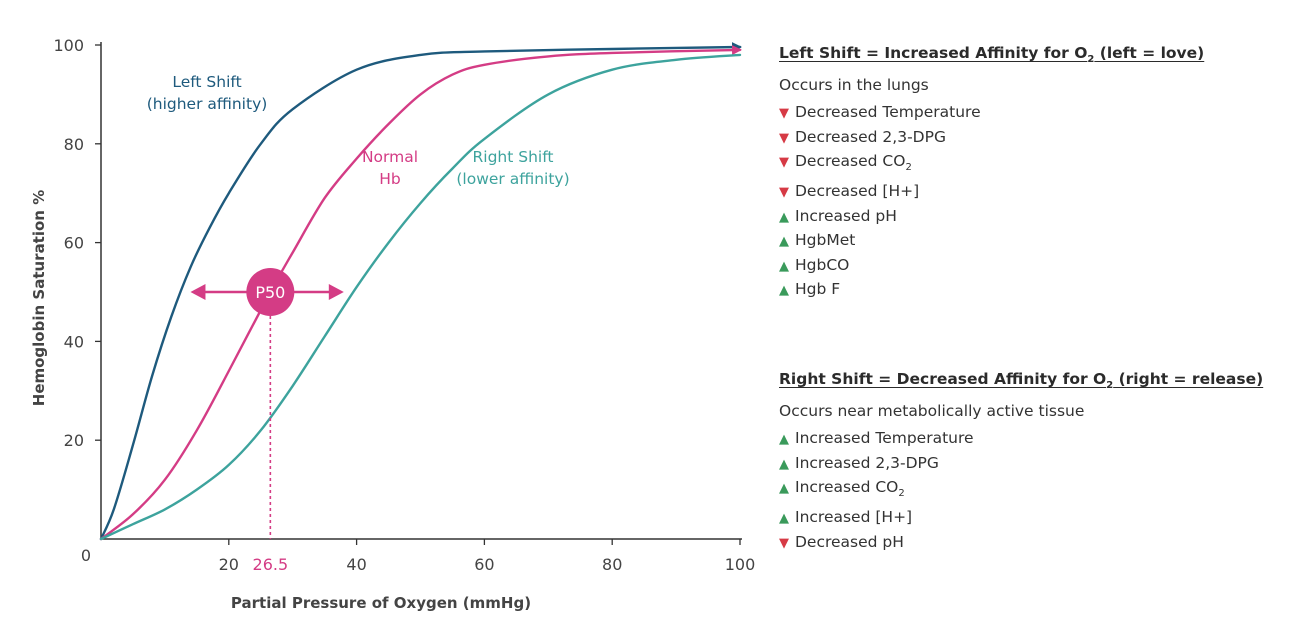 The height and width of the screenshot is (623, 1293). I want to click on left-shift-factor-subscript: 2, so click(908, 168).